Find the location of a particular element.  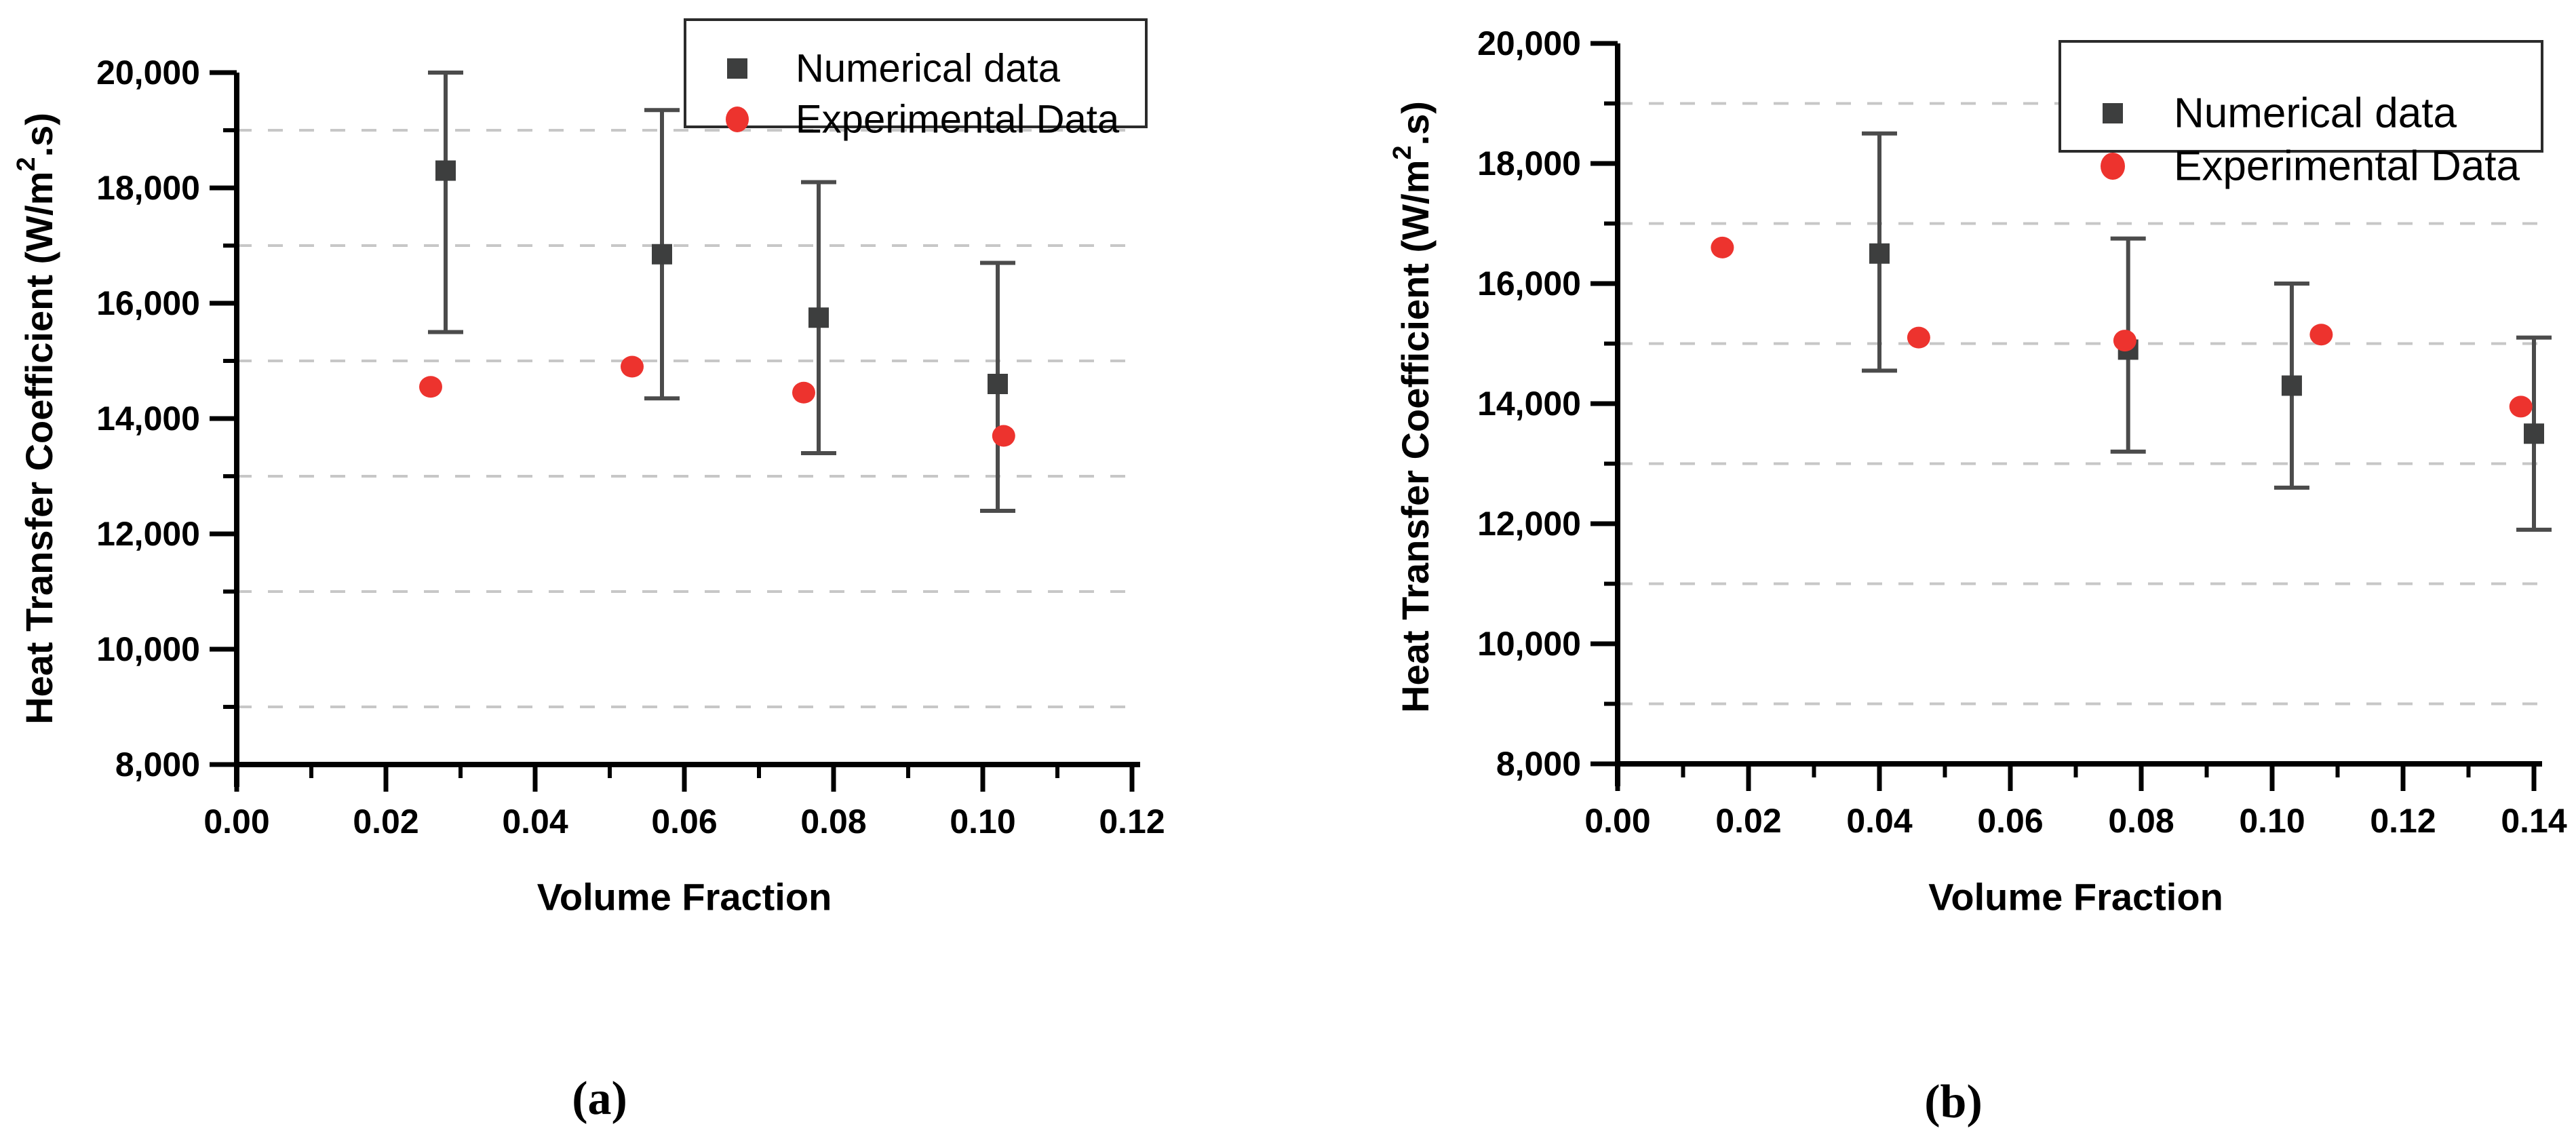

panel-b-caption: (b) is located at coordinates (1953, 1102).